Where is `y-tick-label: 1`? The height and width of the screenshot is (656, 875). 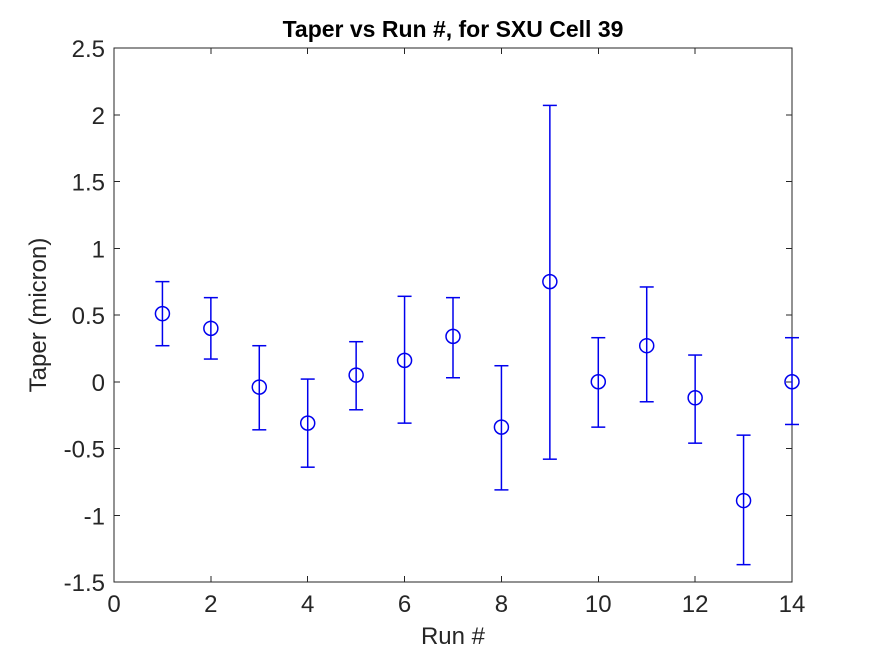 y-tick-label: 1 is located at coordinates (98, 249).